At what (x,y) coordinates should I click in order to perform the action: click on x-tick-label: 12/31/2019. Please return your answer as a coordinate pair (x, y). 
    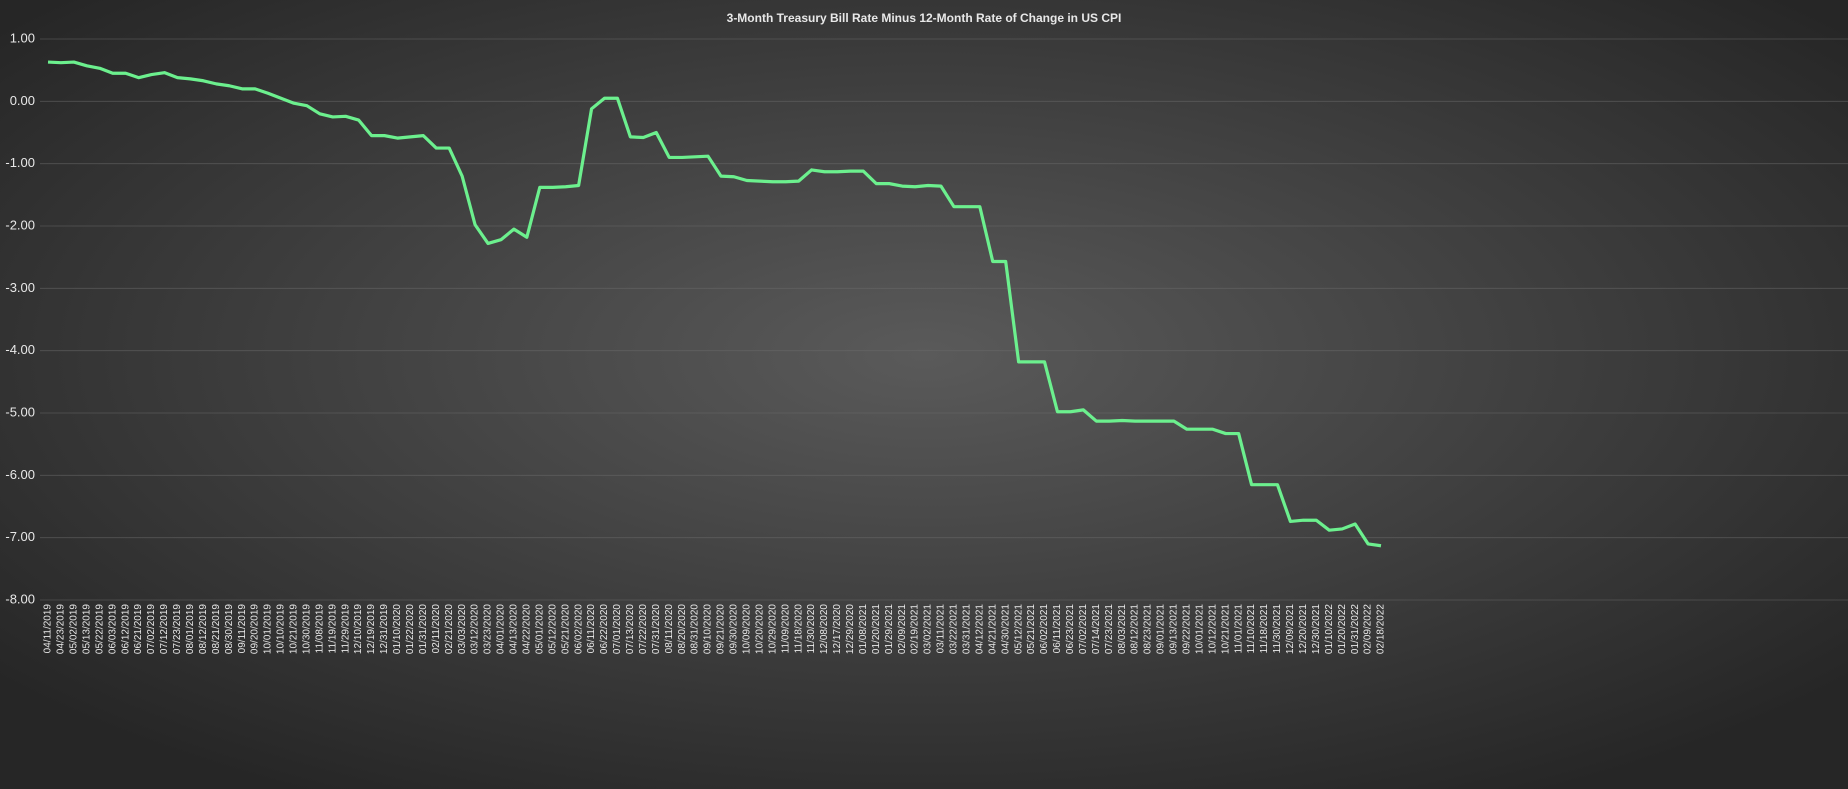
    Looking at the image, I should click on (384, 629).